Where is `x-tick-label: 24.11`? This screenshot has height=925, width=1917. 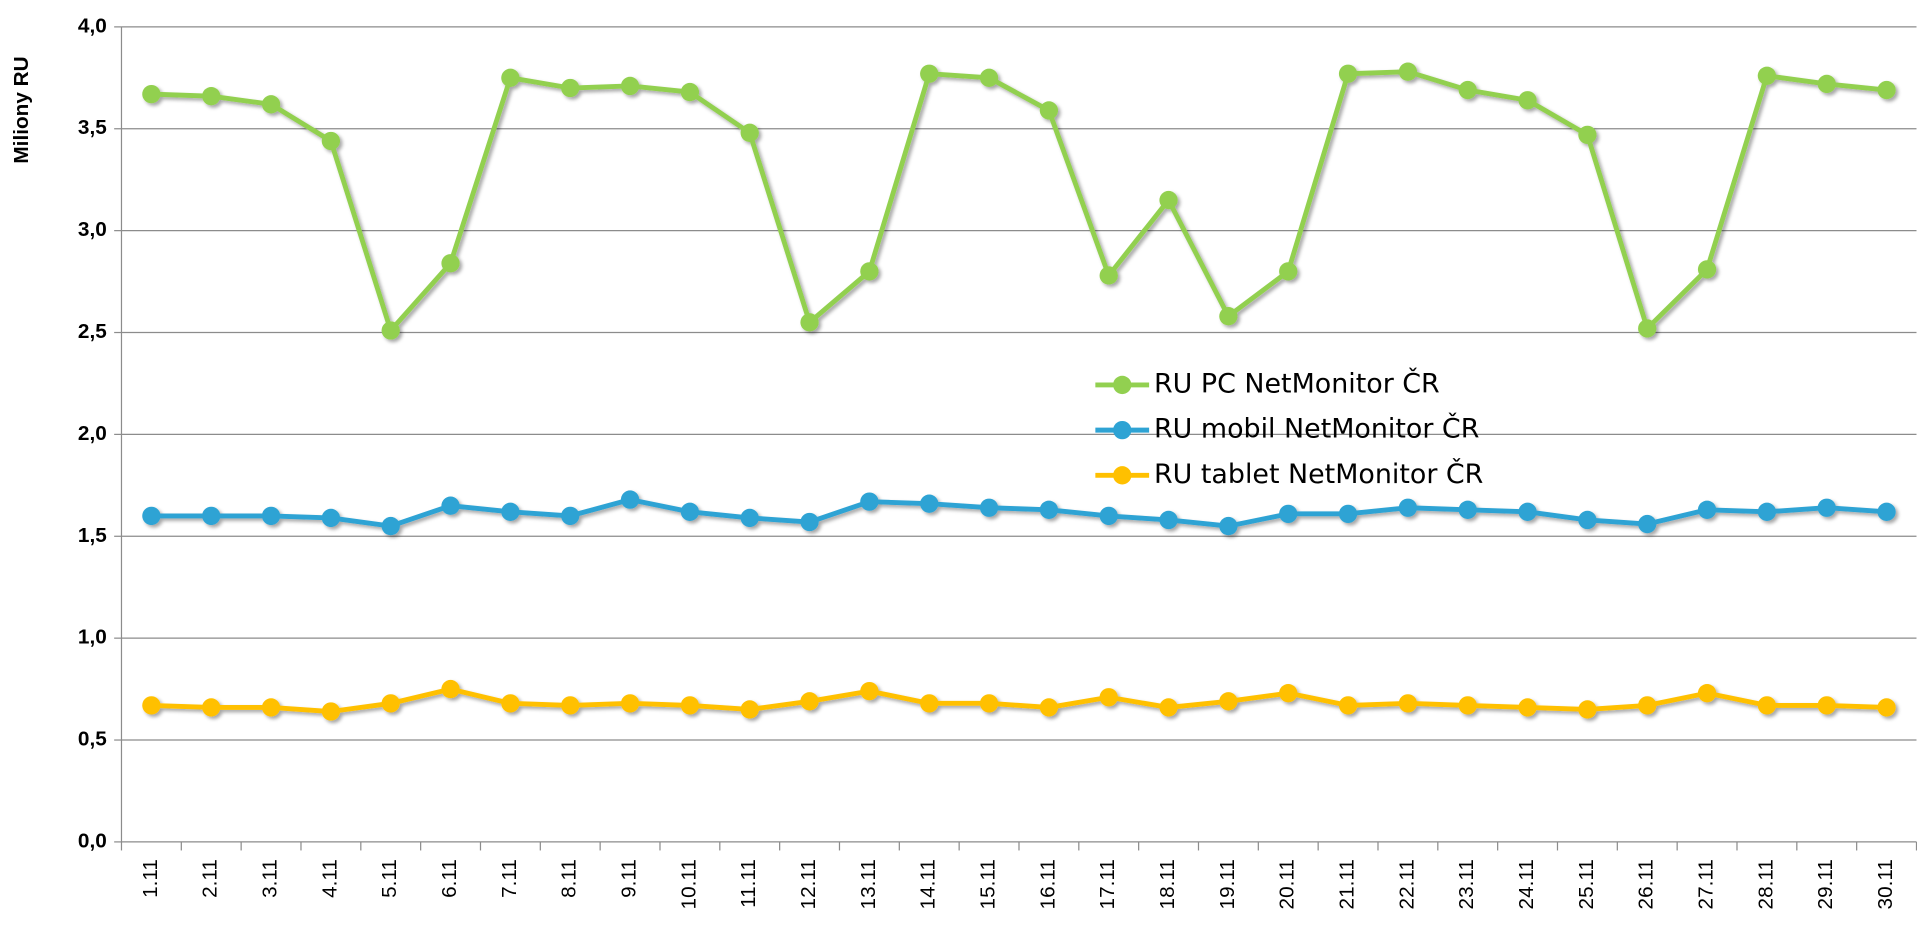 x-tick-label: 24.11 is located at coordinates (1526, 884).